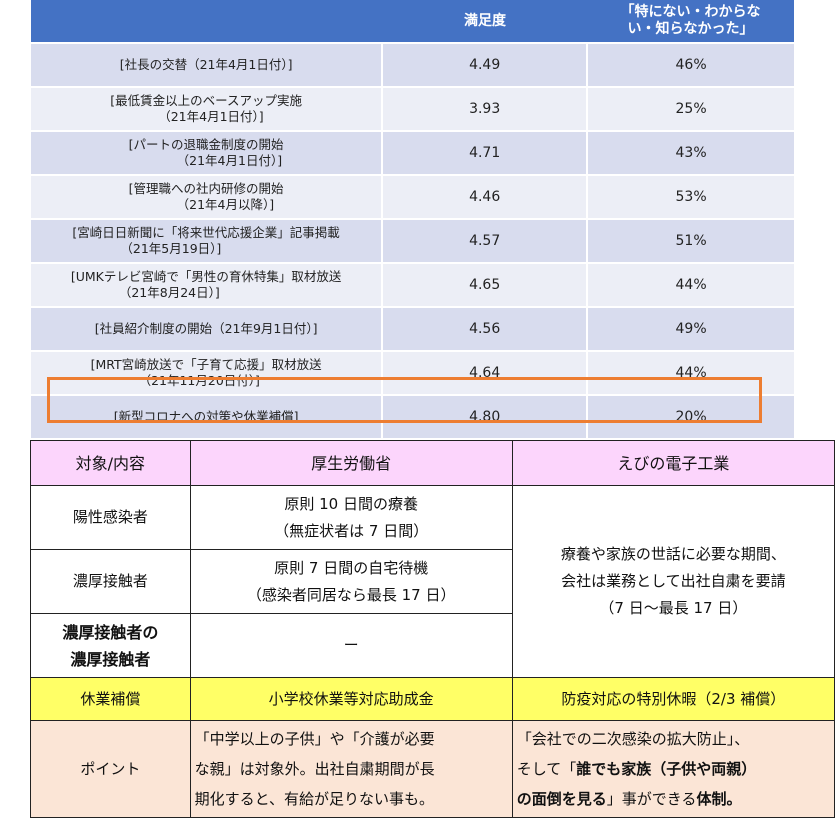 The width and height of the screenshot is (835, 831). I want to click on satisfaction-row: [新型コロナへの対策や休業補償] 4.80 20%, so click(412, 416).